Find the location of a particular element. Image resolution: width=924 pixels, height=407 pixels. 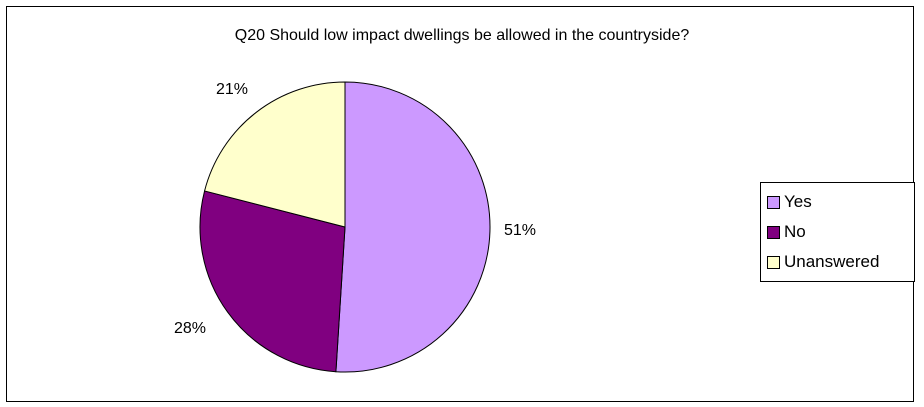

data-label-yes: 51% is located at coordinates (520, 230).